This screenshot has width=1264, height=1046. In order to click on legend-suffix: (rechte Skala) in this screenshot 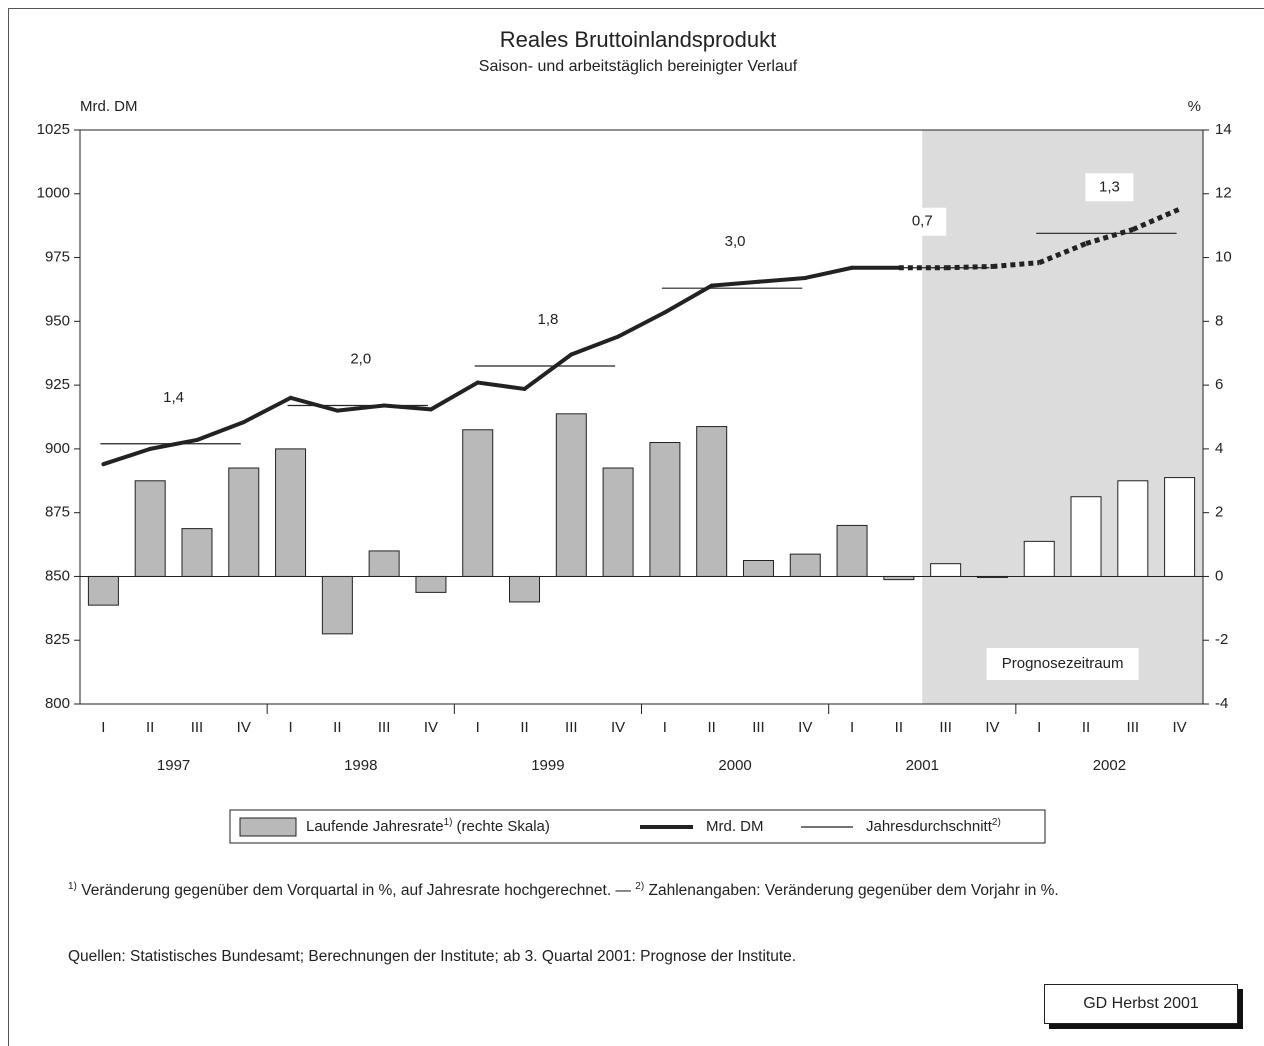, I will do `click(503, 826)`.